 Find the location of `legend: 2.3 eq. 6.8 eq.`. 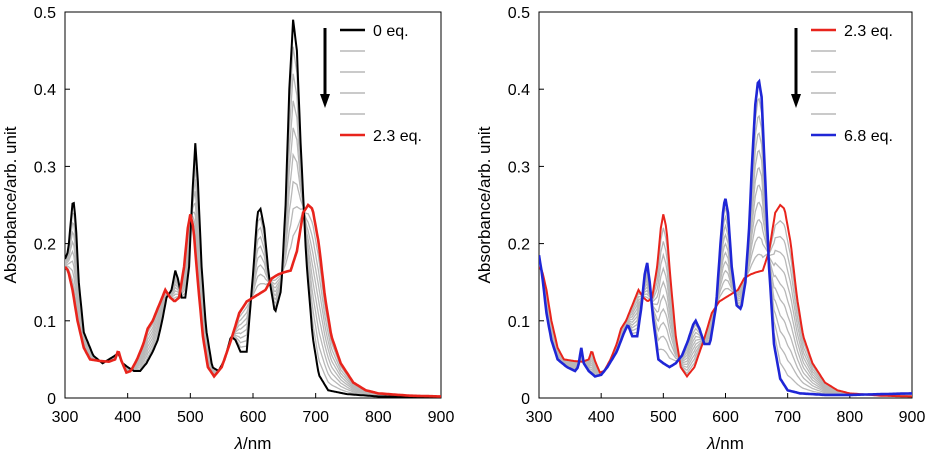

legend: 2.3 eq. 6.8 eq. is located at coordinates (842, 84).